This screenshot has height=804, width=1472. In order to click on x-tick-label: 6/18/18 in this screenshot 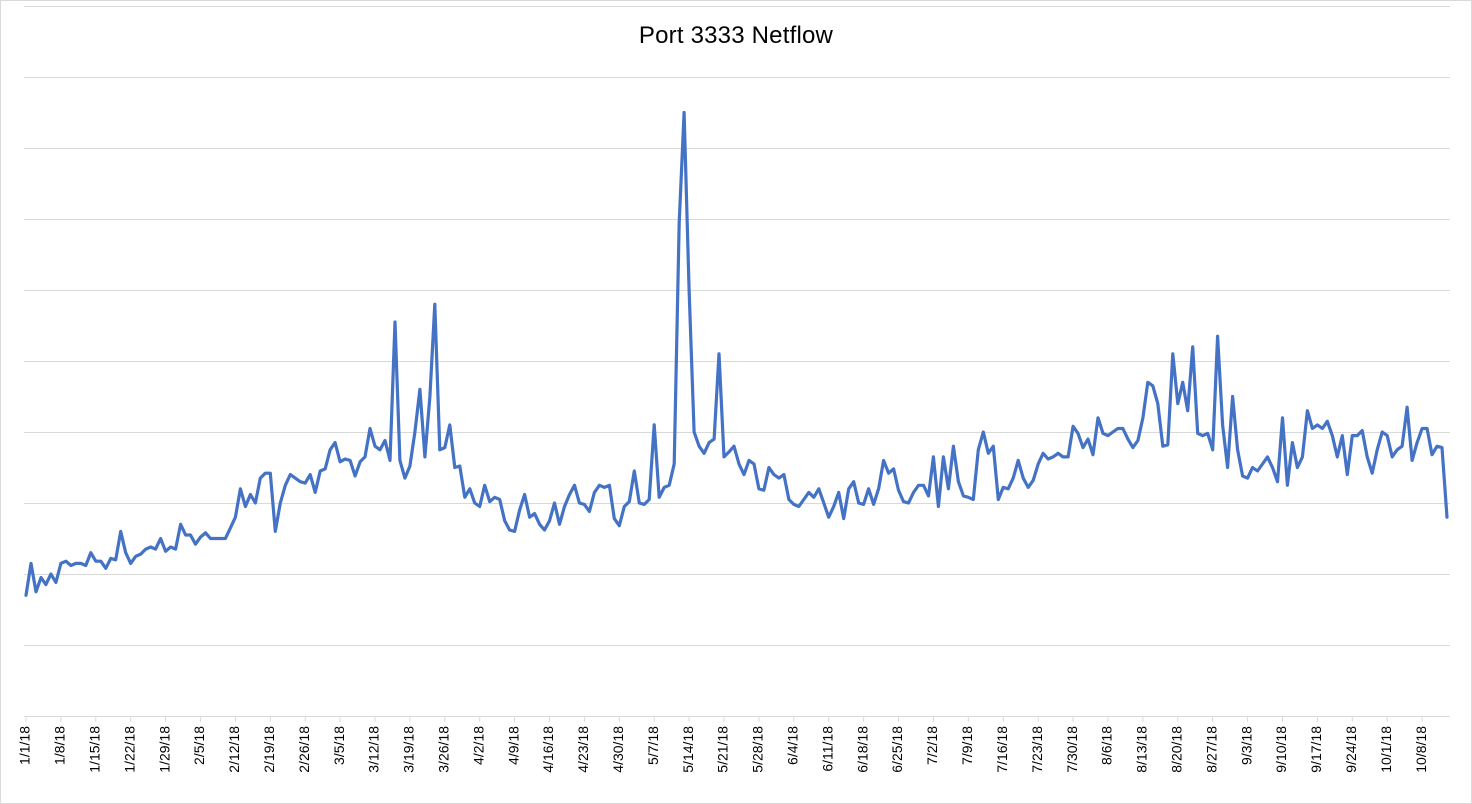, I will do `click(862, 749)`.